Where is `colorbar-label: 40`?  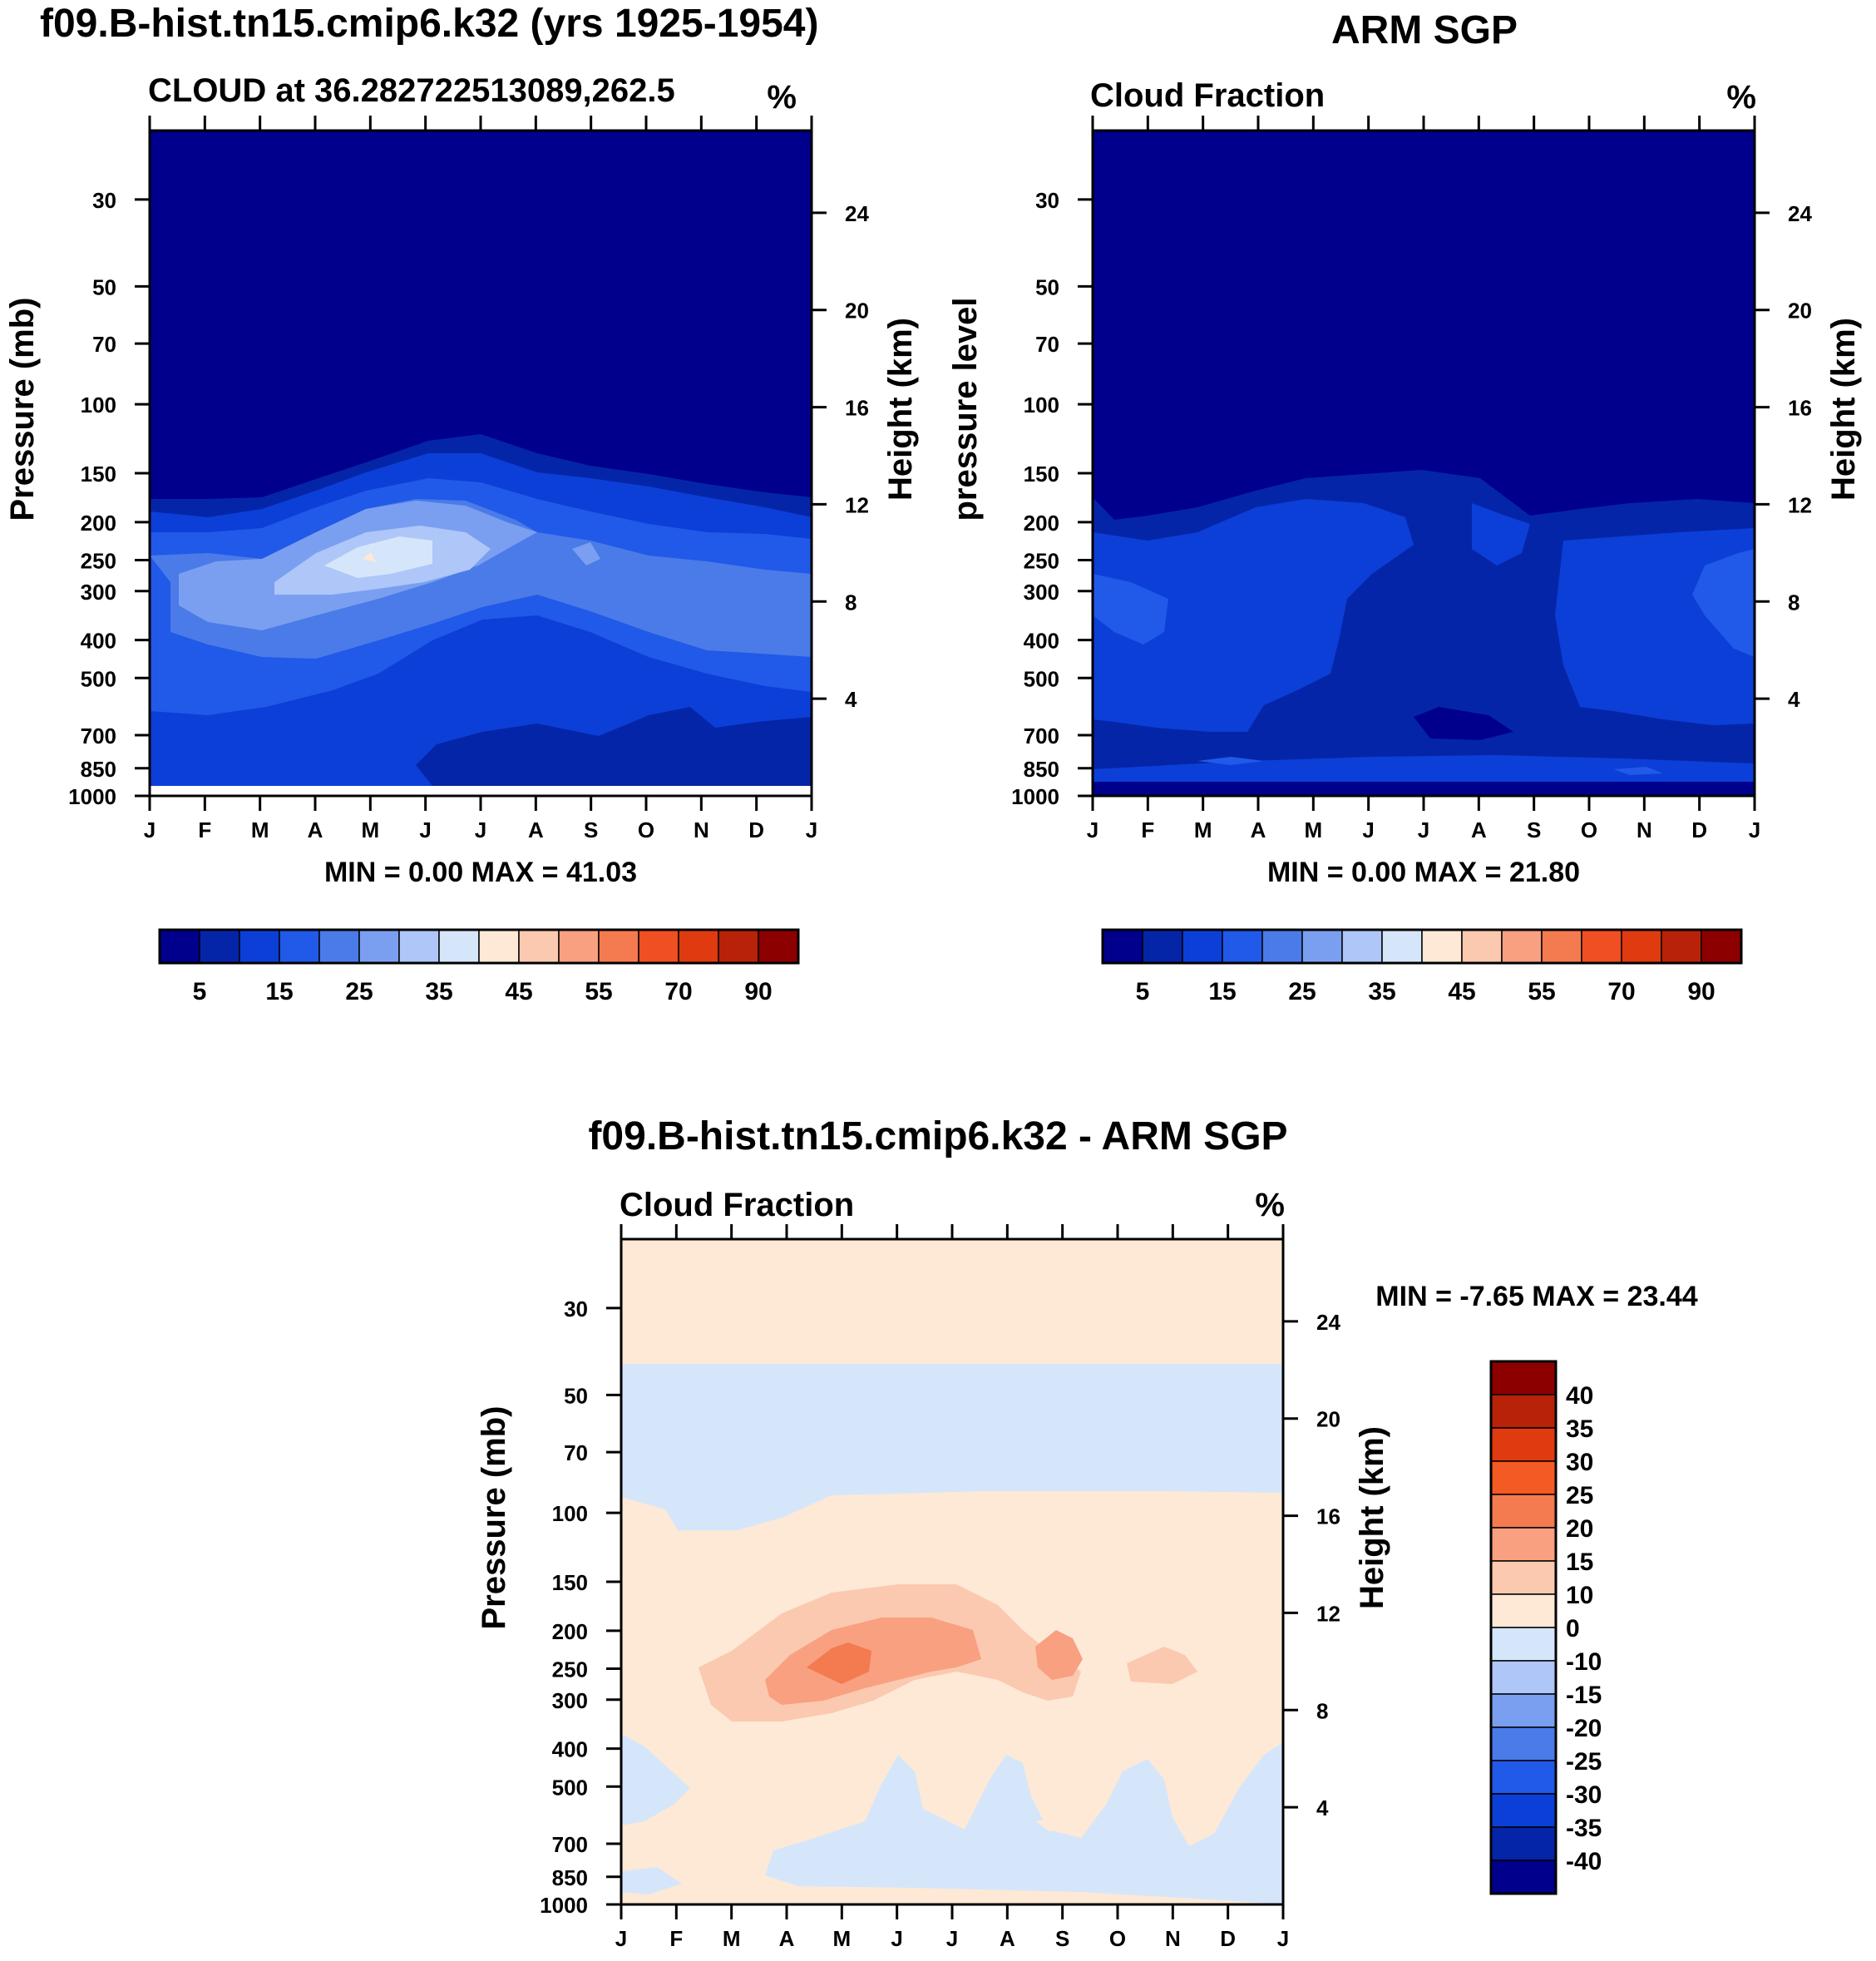
colorbar-label: 40 is located at coordinates (1579, 1396).